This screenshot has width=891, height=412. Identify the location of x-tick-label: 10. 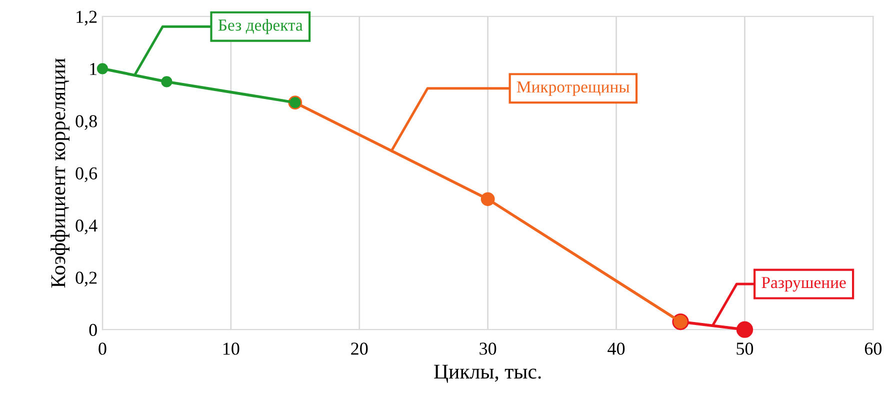
(231, 348).